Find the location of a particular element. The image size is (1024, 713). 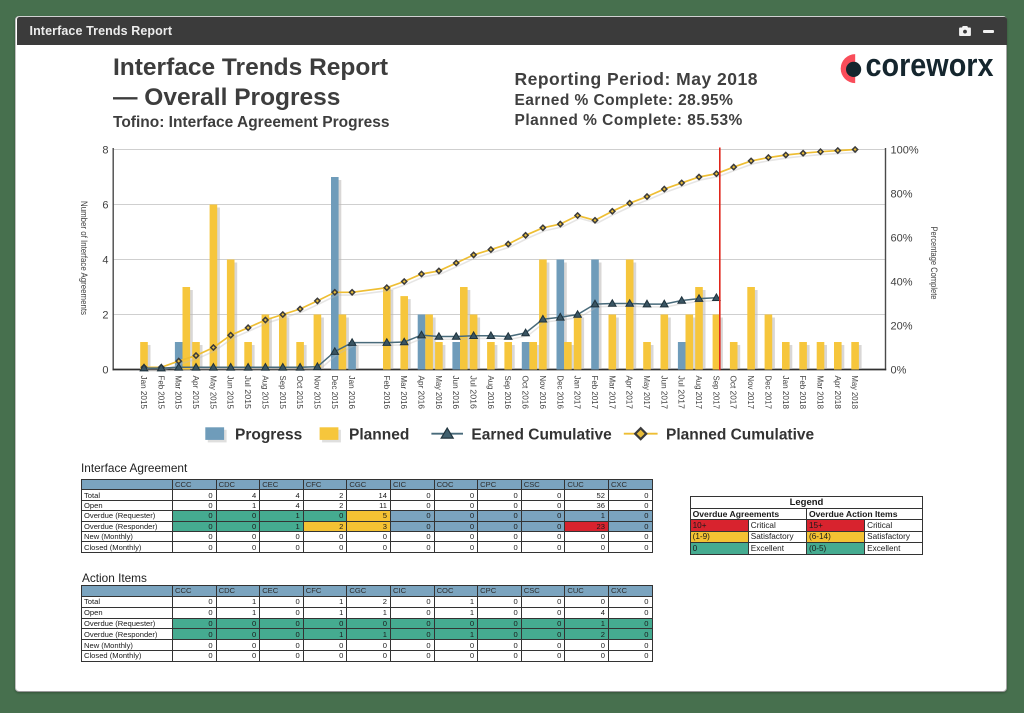

svg-text: May 2016 is located at coordinates (439, 393).